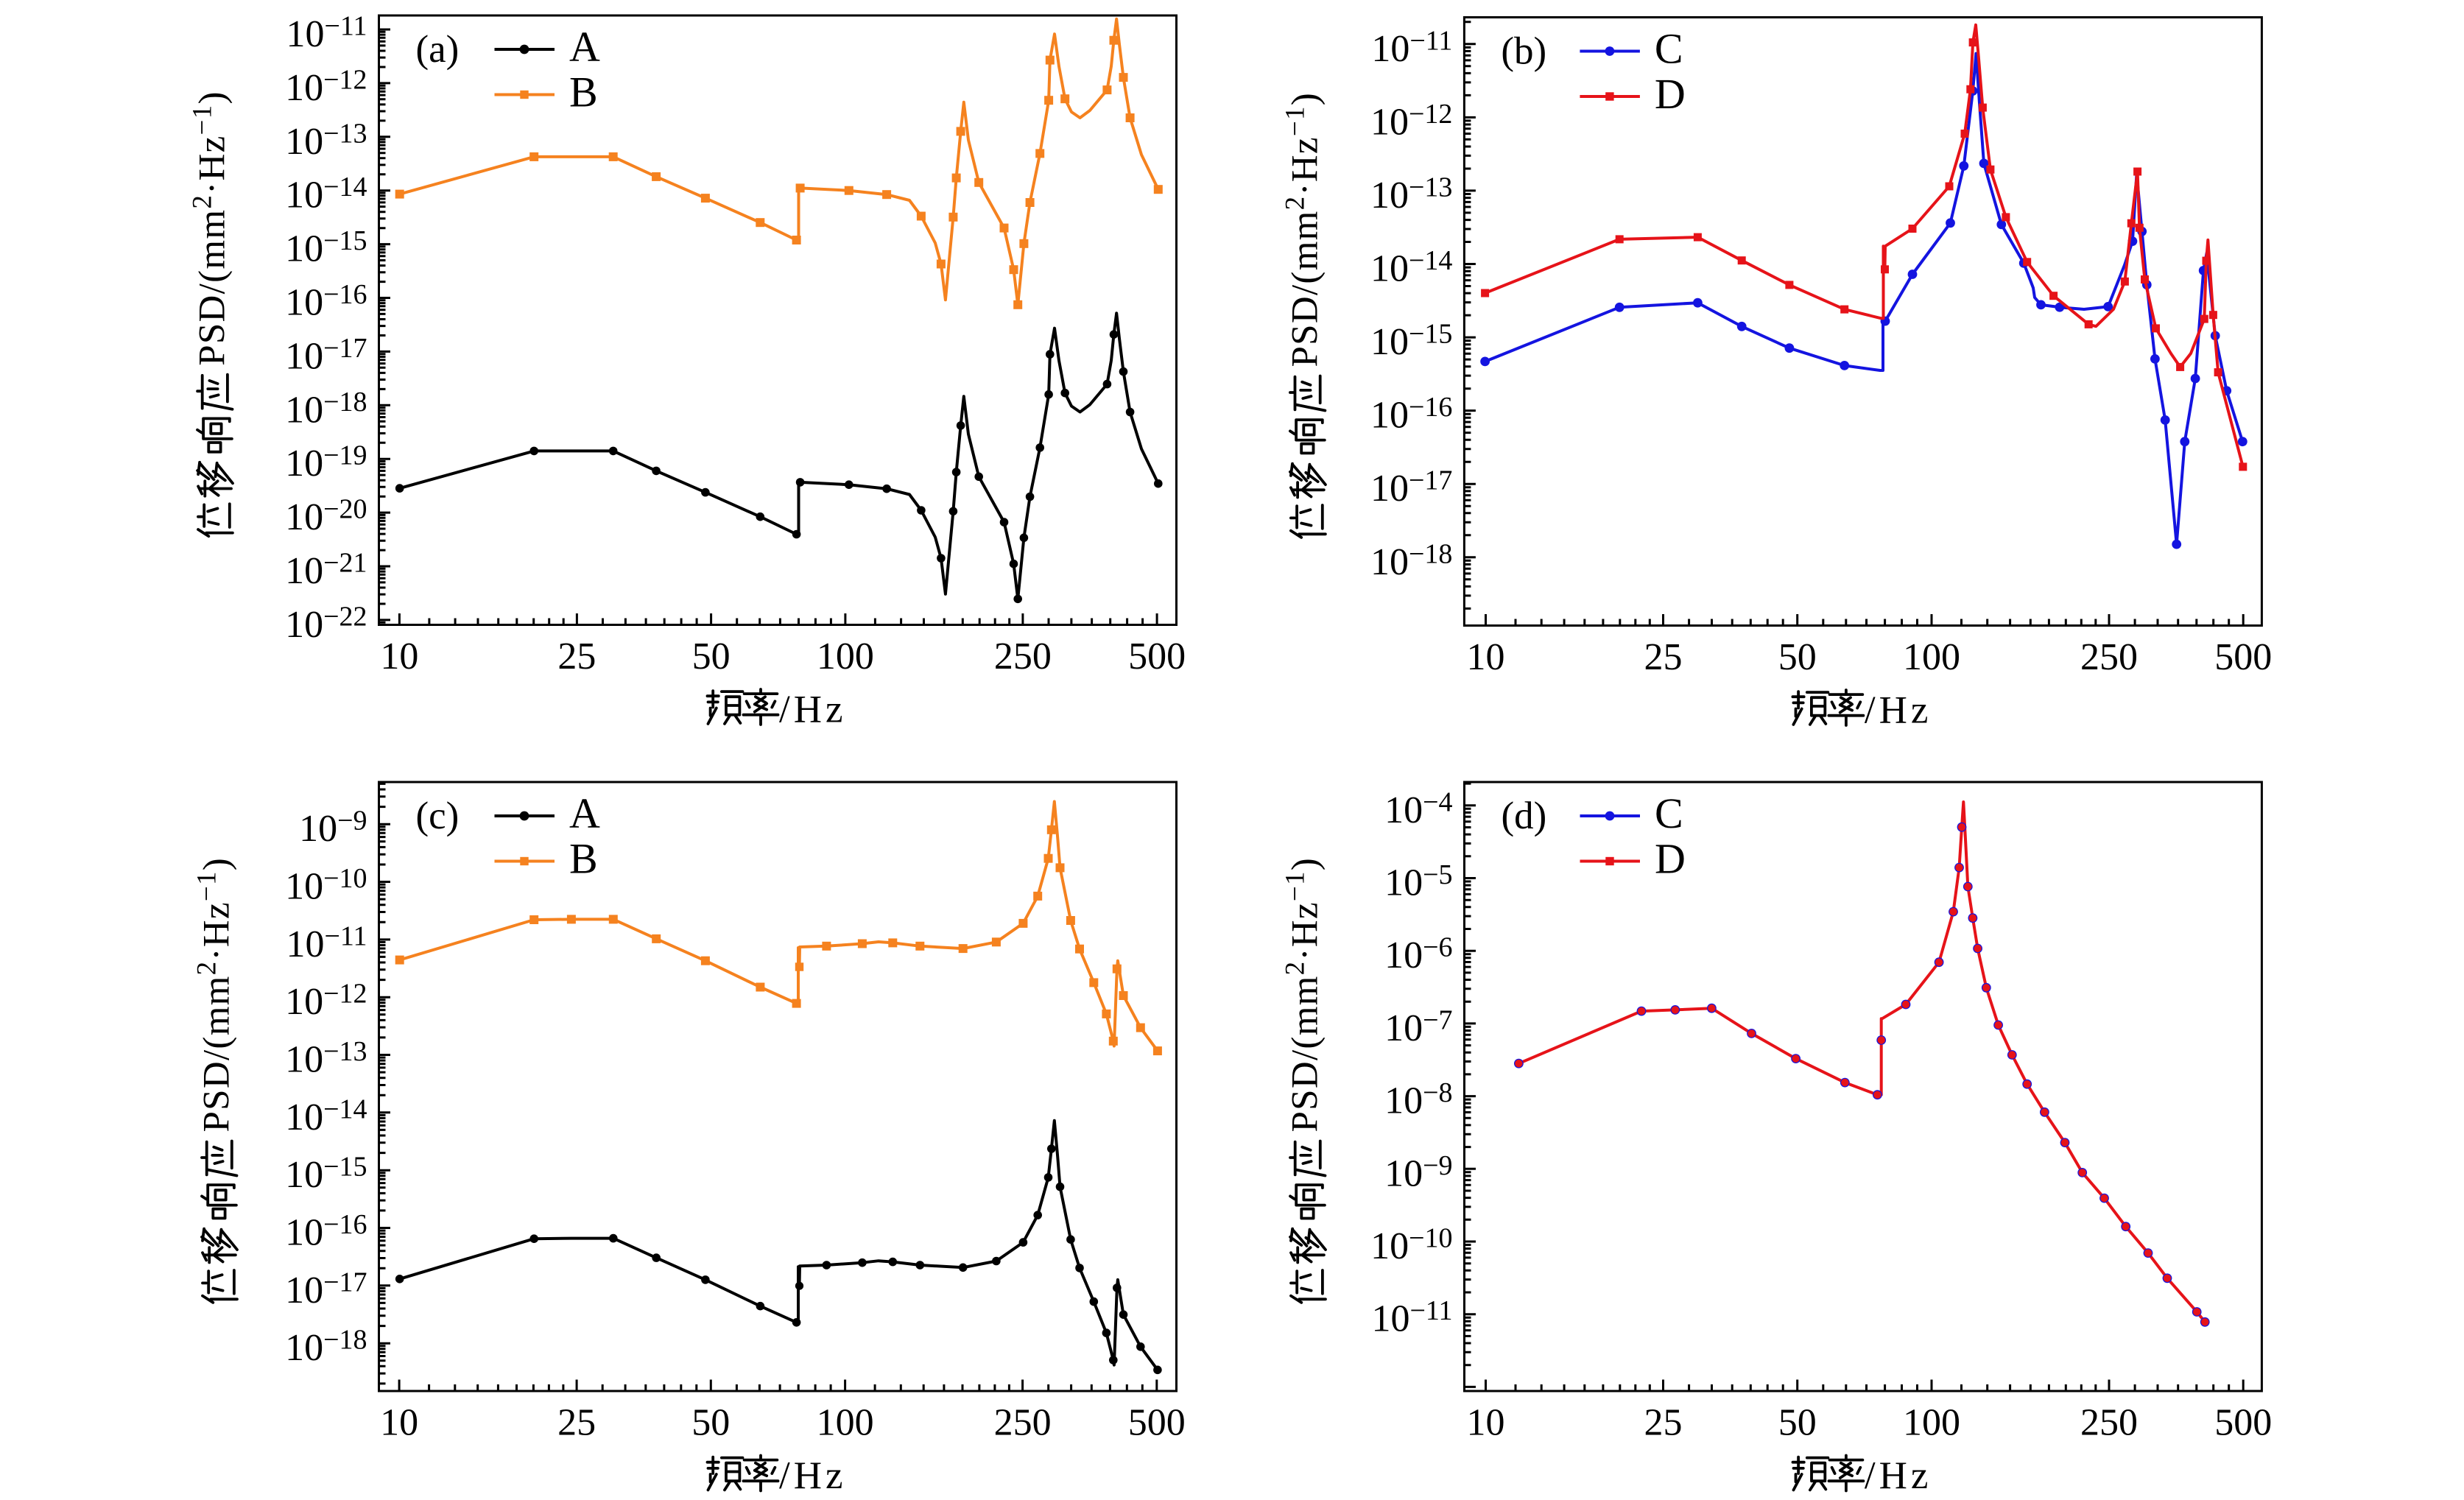  What do you see at coordinates (438, 816) in the screenshot?
I see `svg-text: (c)` at bounding box center [438, 816].